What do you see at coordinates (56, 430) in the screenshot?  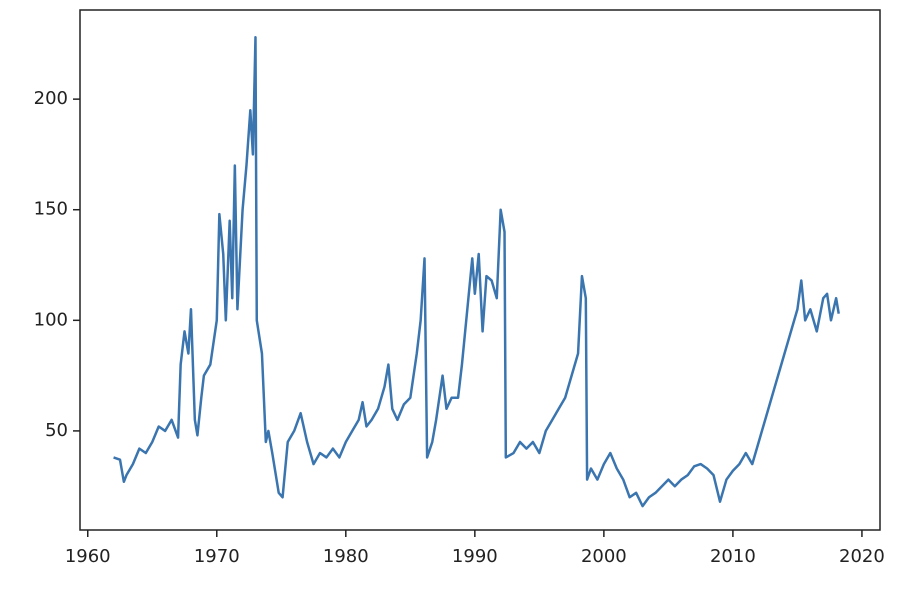 I see `y-tick-label: 50` at bounding box center [56, 430].